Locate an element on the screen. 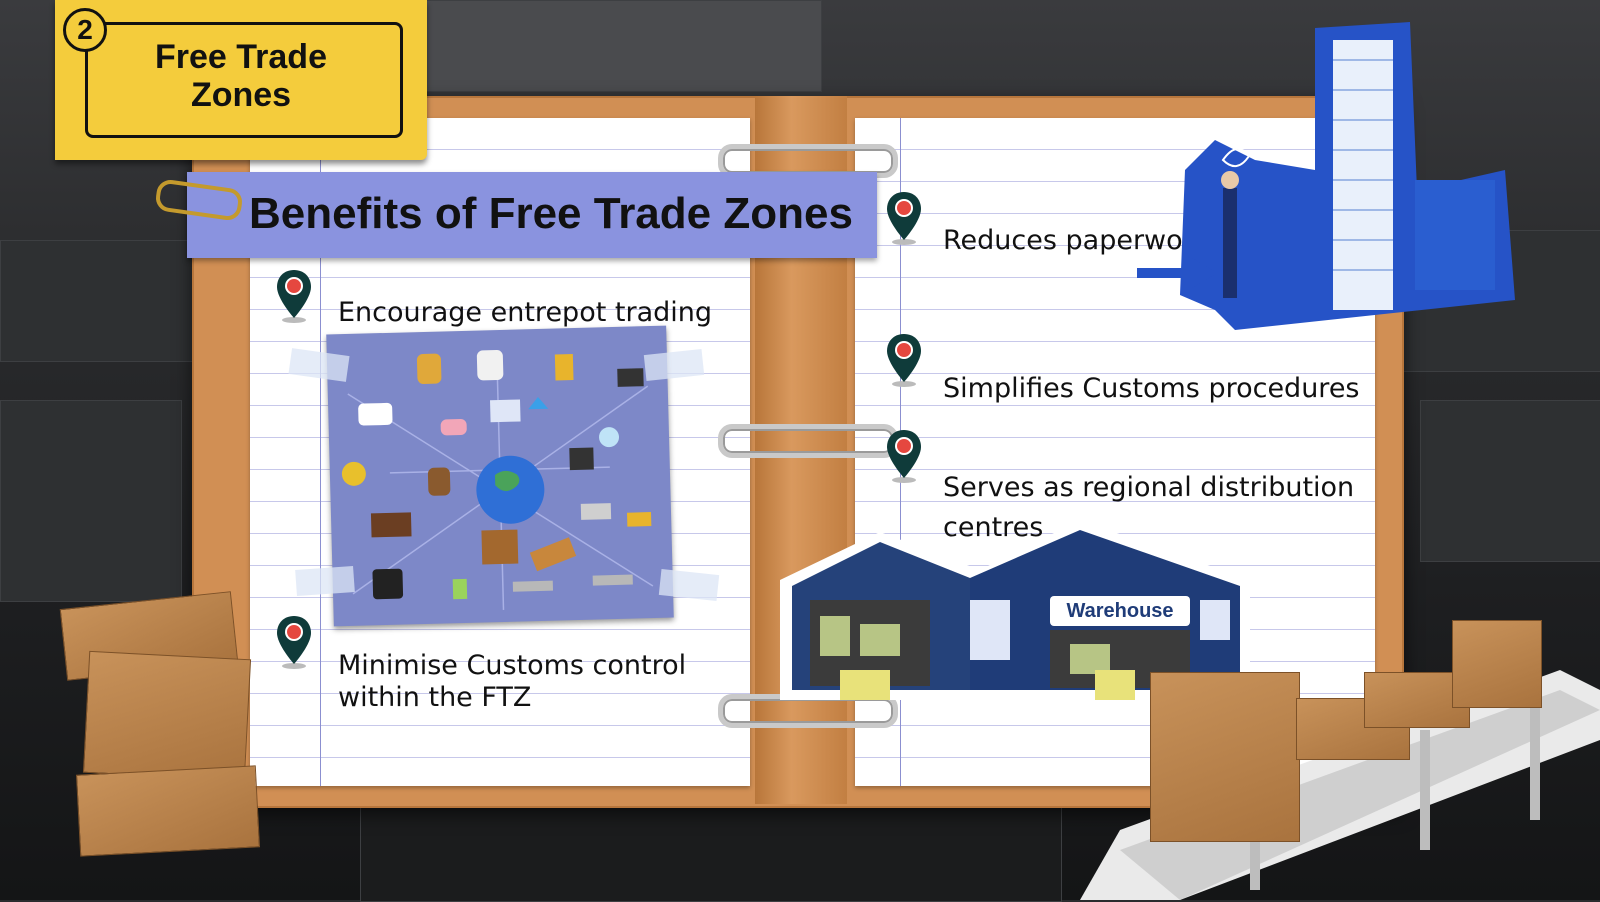  sticky-note: 2 Free Trade Zones is located at coordinates (241, 80).